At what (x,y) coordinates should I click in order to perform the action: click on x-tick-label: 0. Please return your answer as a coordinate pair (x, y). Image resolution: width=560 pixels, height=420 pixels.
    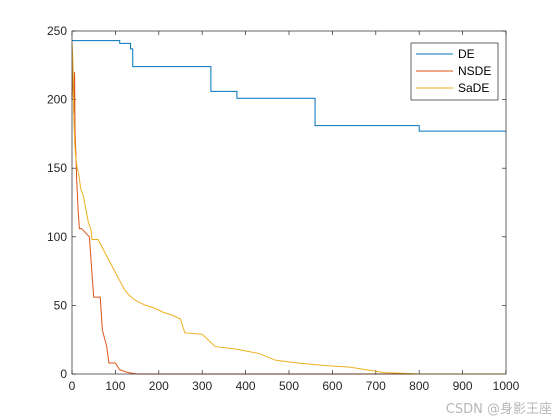
    Looking at the image, I should click on (72, 386).